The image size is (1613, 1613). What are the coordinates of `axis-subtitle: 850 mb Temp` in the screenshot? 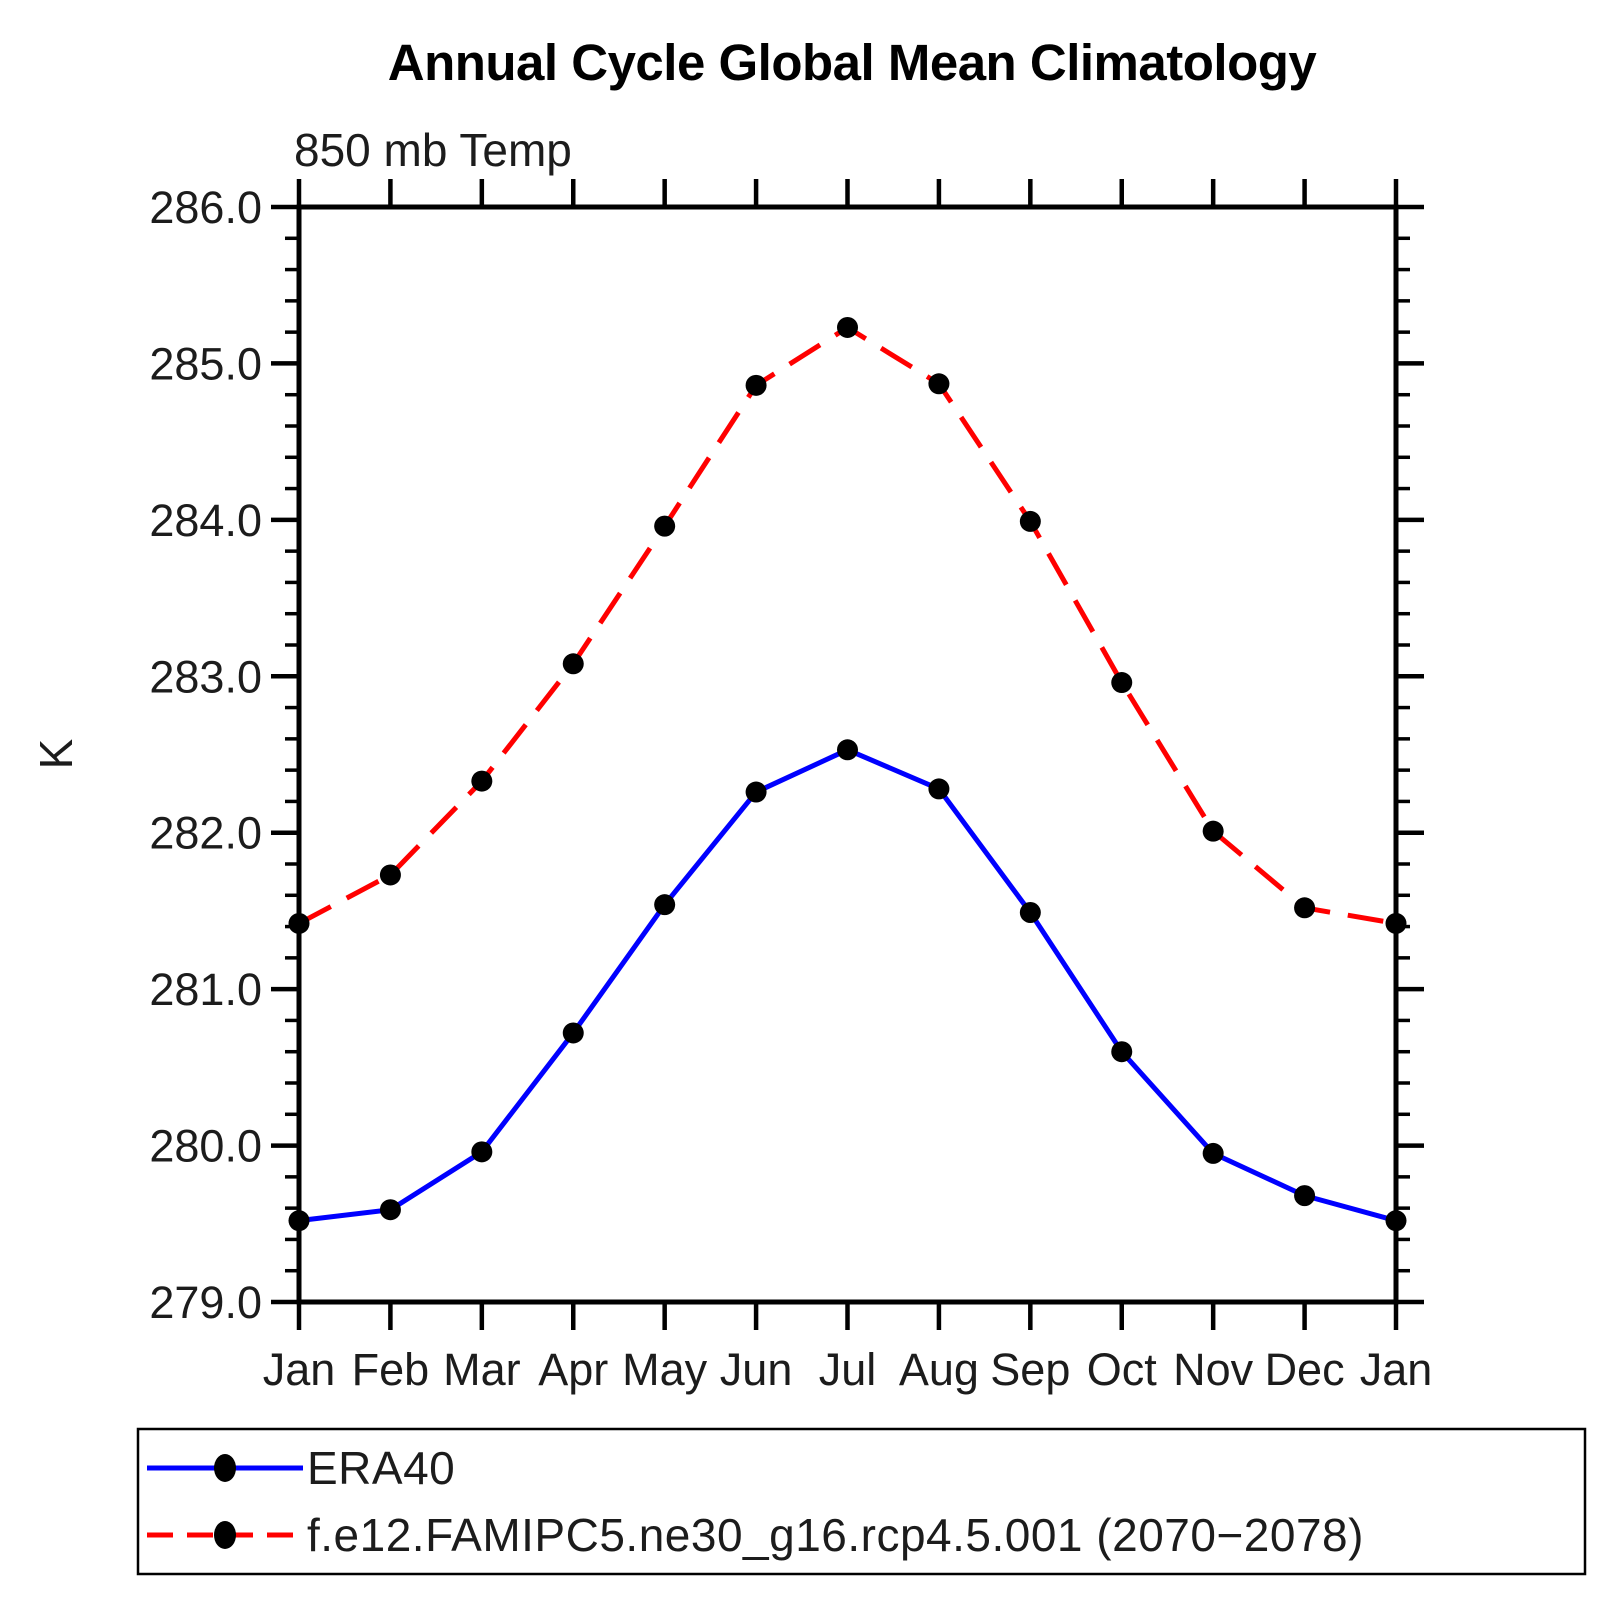 It's located at (433, 150).